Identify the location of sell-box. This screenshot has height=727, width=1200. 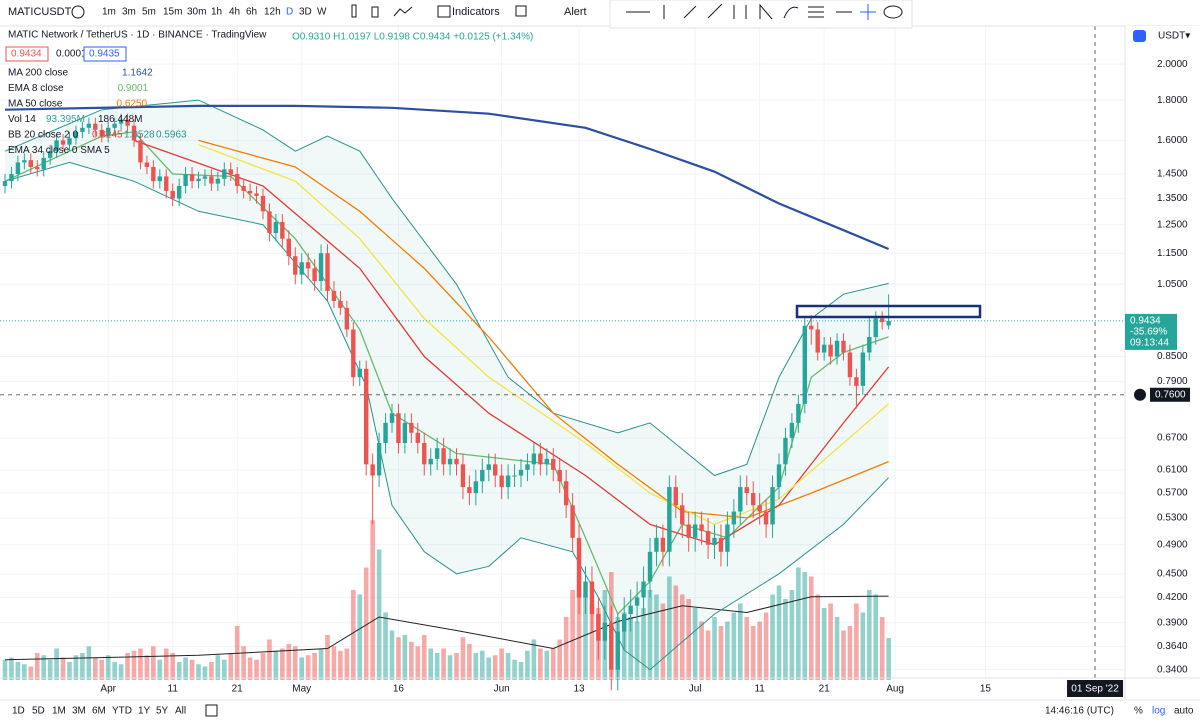
(27, 54).